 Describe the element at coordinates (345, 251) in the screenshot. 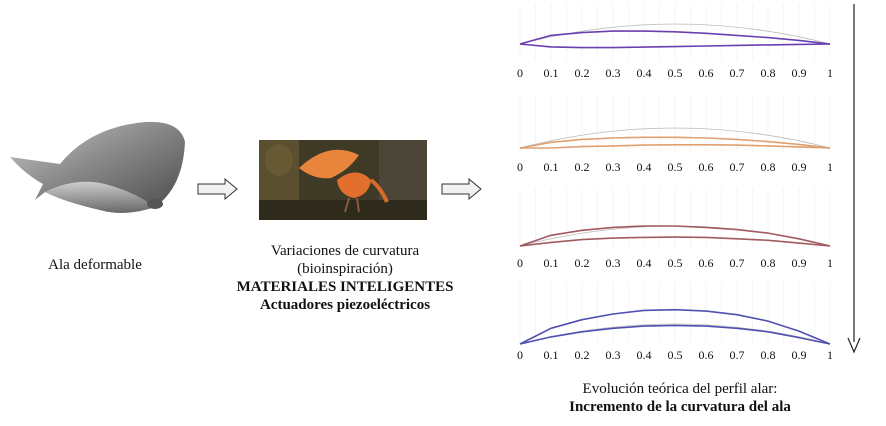

I see `curvature-variation-text: Variaciones de curvatura` at that location.